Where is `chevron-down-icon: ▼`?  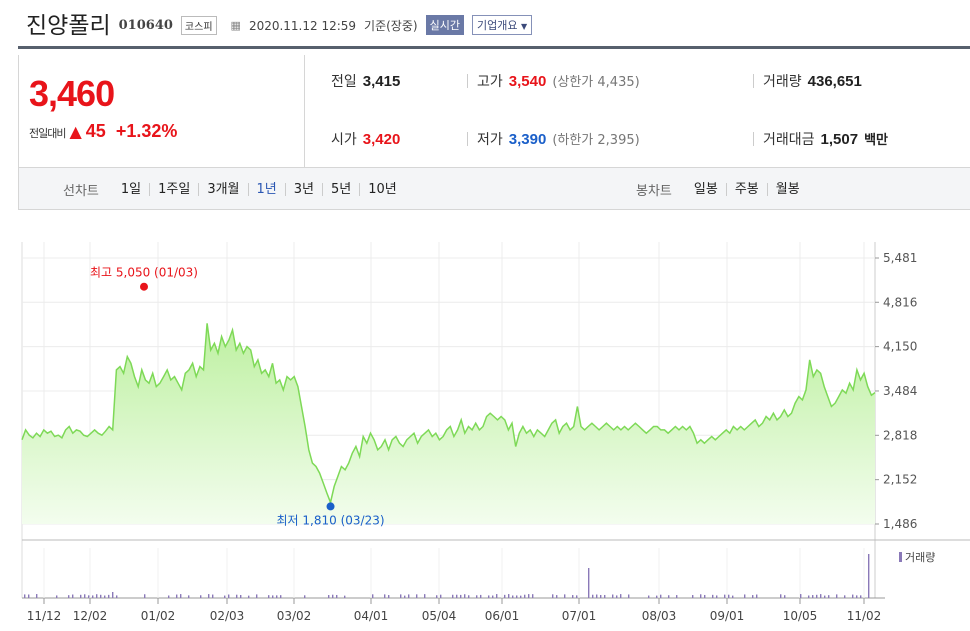 chevron-down-icon: ▼ is located at coordinates (524, 26).